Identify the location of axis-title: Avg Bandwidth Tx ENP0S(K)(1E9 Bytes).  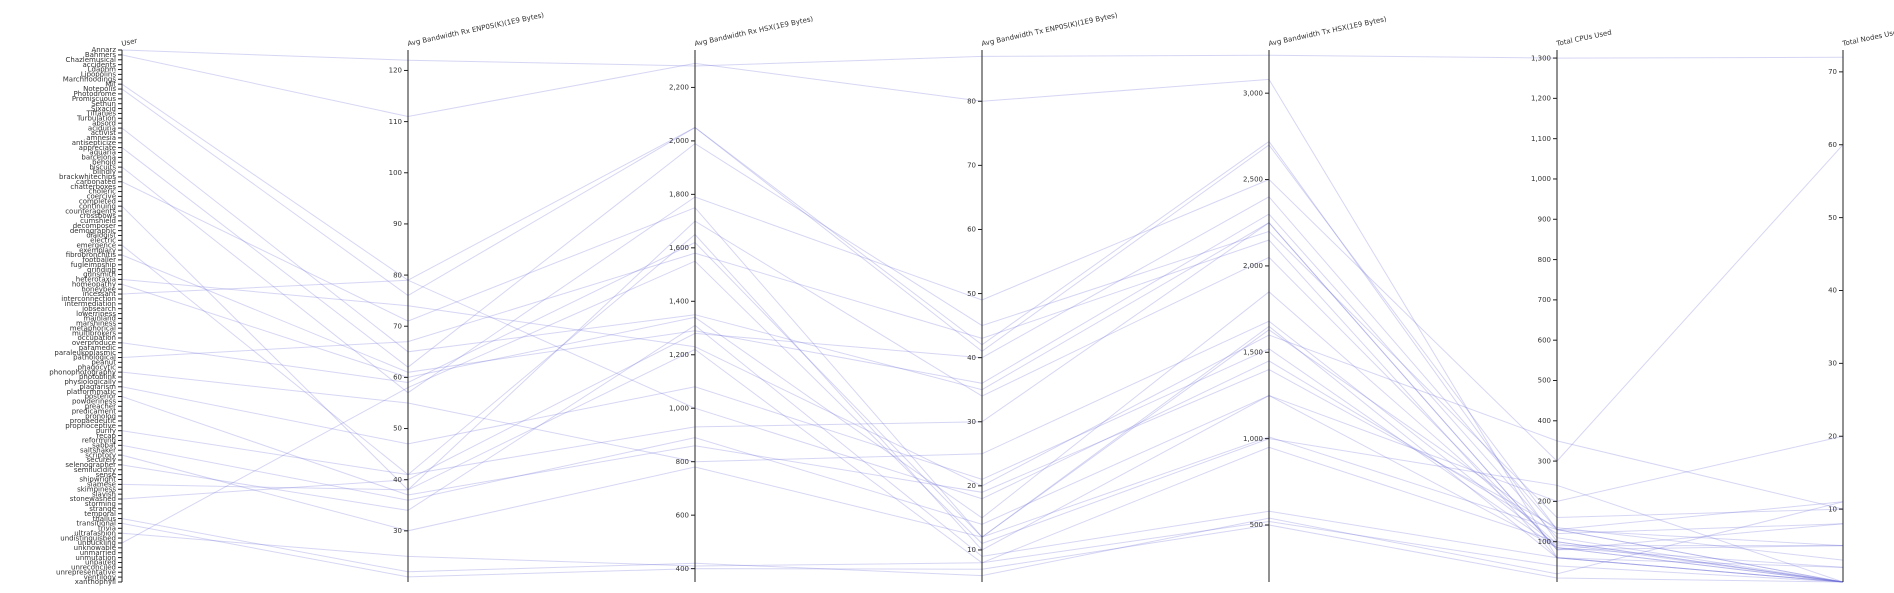
(1050, 29).